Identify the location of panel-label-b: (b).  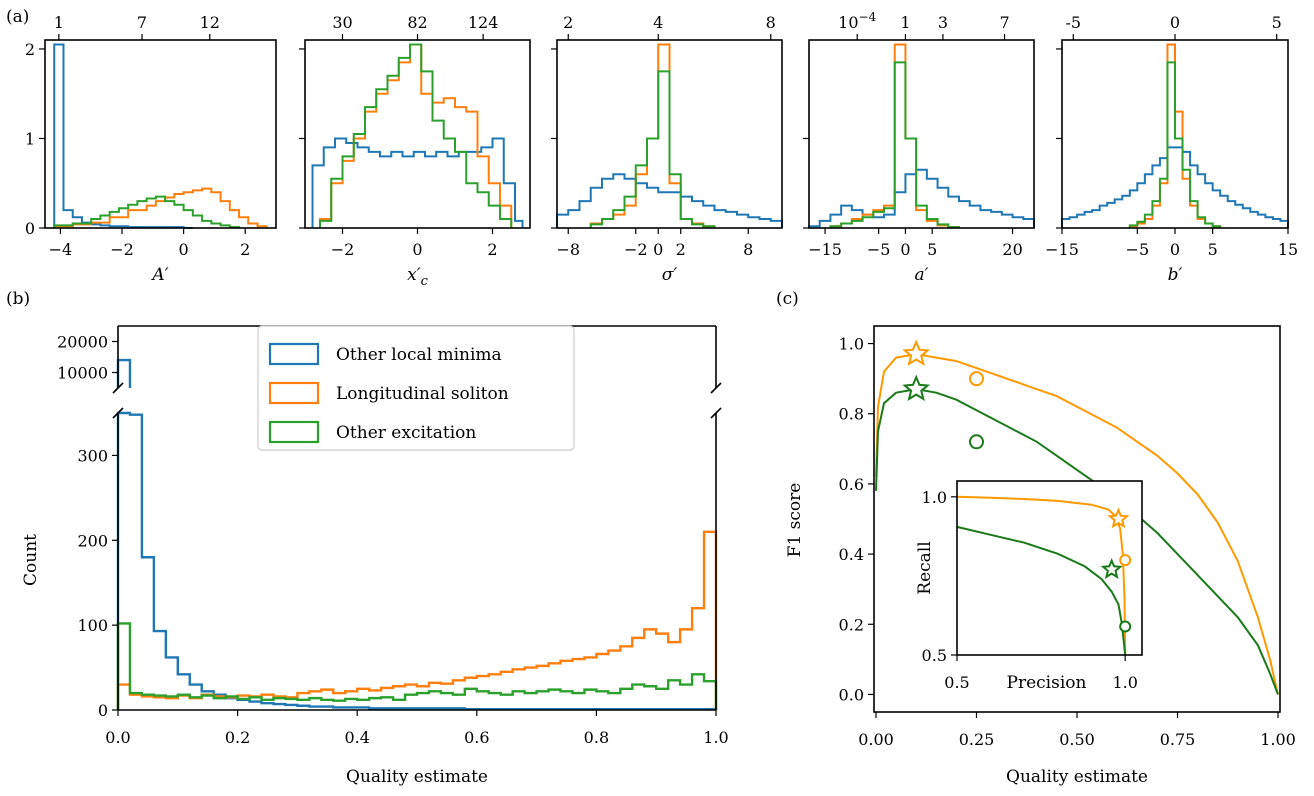
(18, 299).